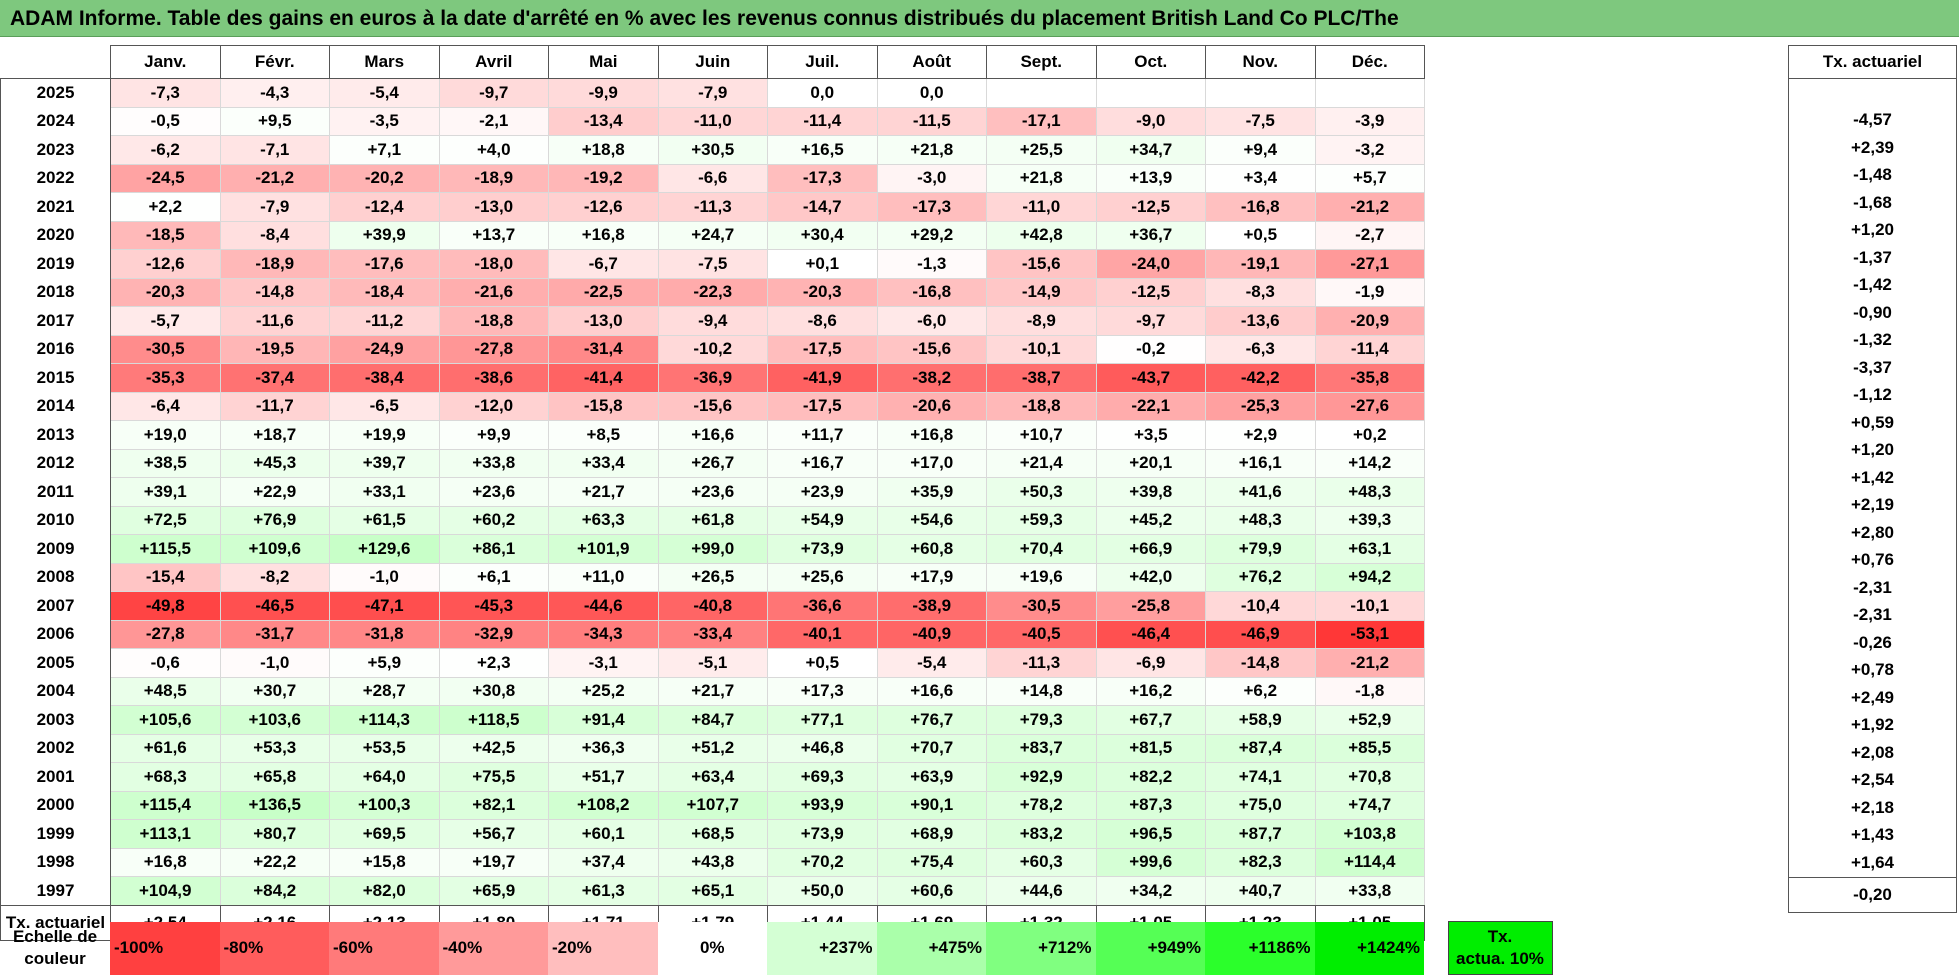  What do you see at coordinates (1369, 121) in the screenshot?
I see `gain-cell: -3,9` at bounding box center [1369, 121].